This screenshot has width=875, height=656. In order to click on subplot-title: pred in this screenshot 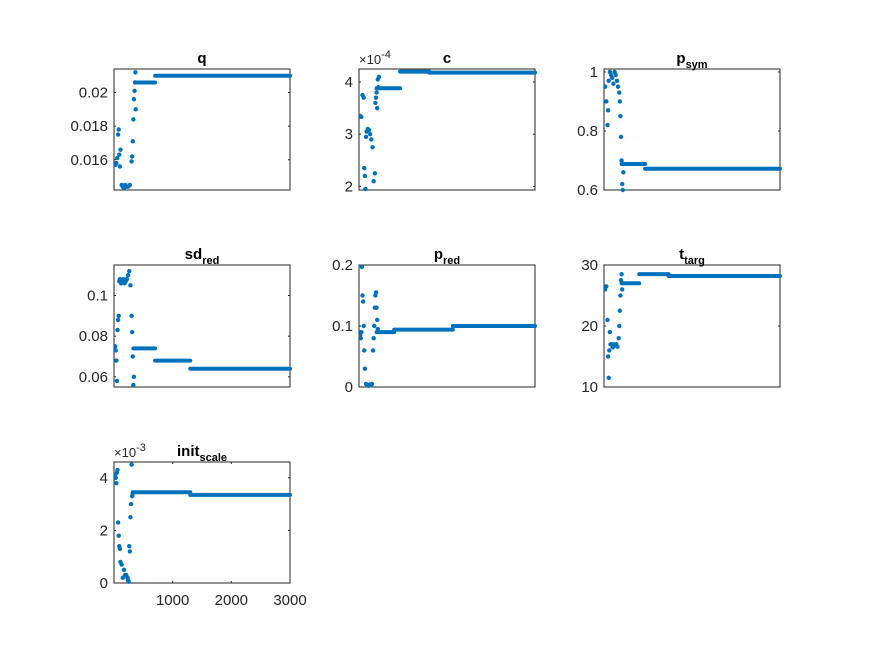, I will do `click(447, 256)`.